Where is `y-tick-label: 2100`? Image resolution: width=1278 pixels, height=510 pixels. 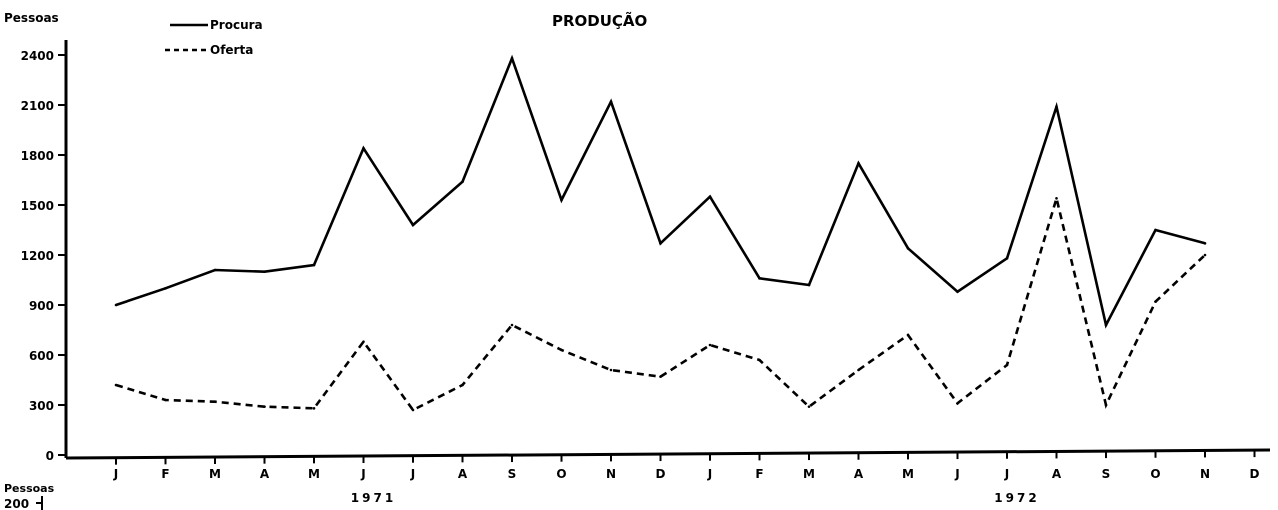
y-tick-label: 2100 is located at coordinates (37, 106).